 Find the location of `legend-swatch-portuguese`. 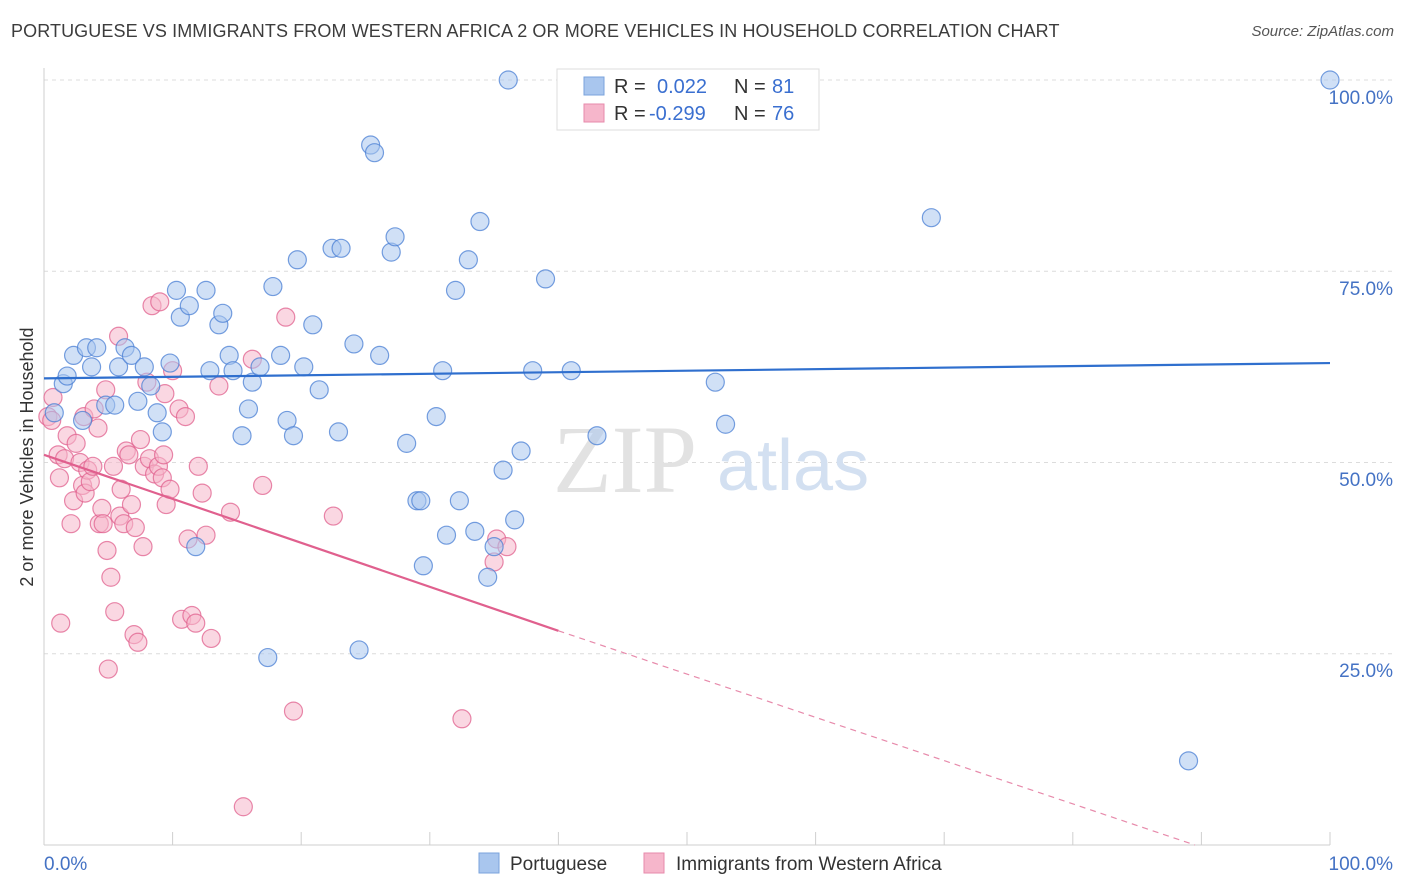

legend-swatch-portuguese is located at coordinates (594, 86).